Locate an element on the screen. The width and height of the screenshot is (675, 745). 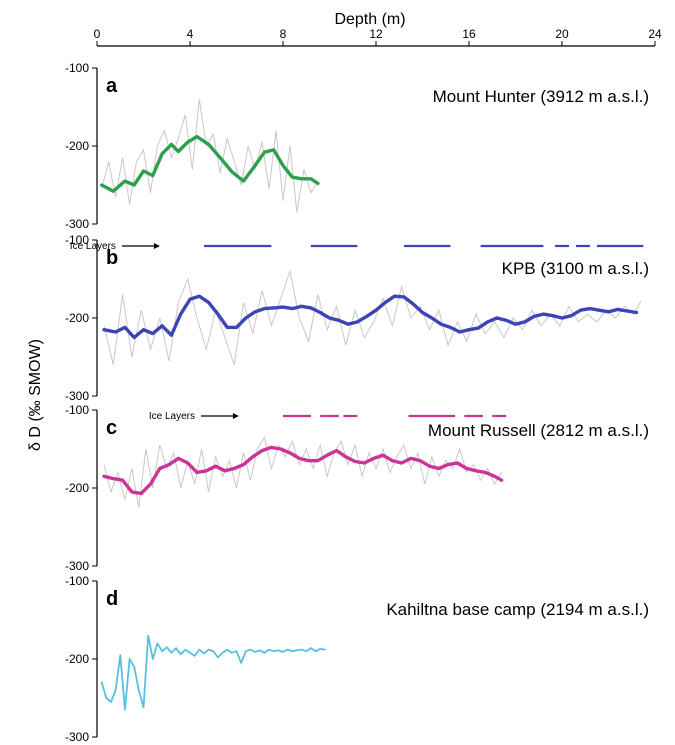
x-axis-title: Depth (m) is located at coordinates (369, 19).